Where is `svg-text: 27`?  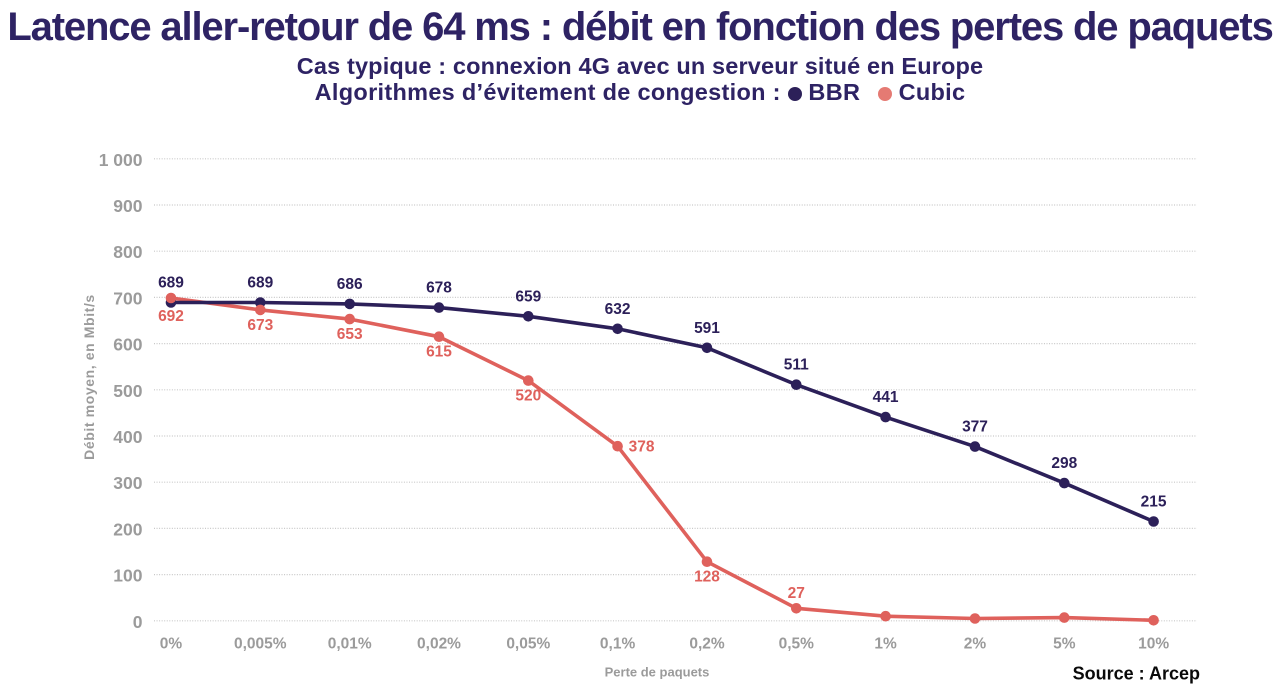 svg-text: 27 is located at coordinates (796, 593).